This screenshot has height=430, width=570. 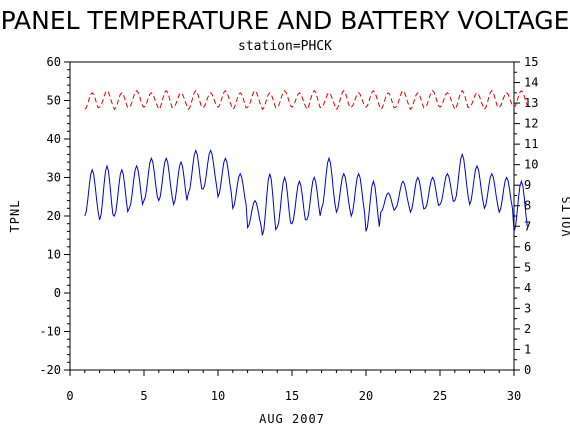 I want to click on y-left-tick-label: 10, so click(x=54, y=255).